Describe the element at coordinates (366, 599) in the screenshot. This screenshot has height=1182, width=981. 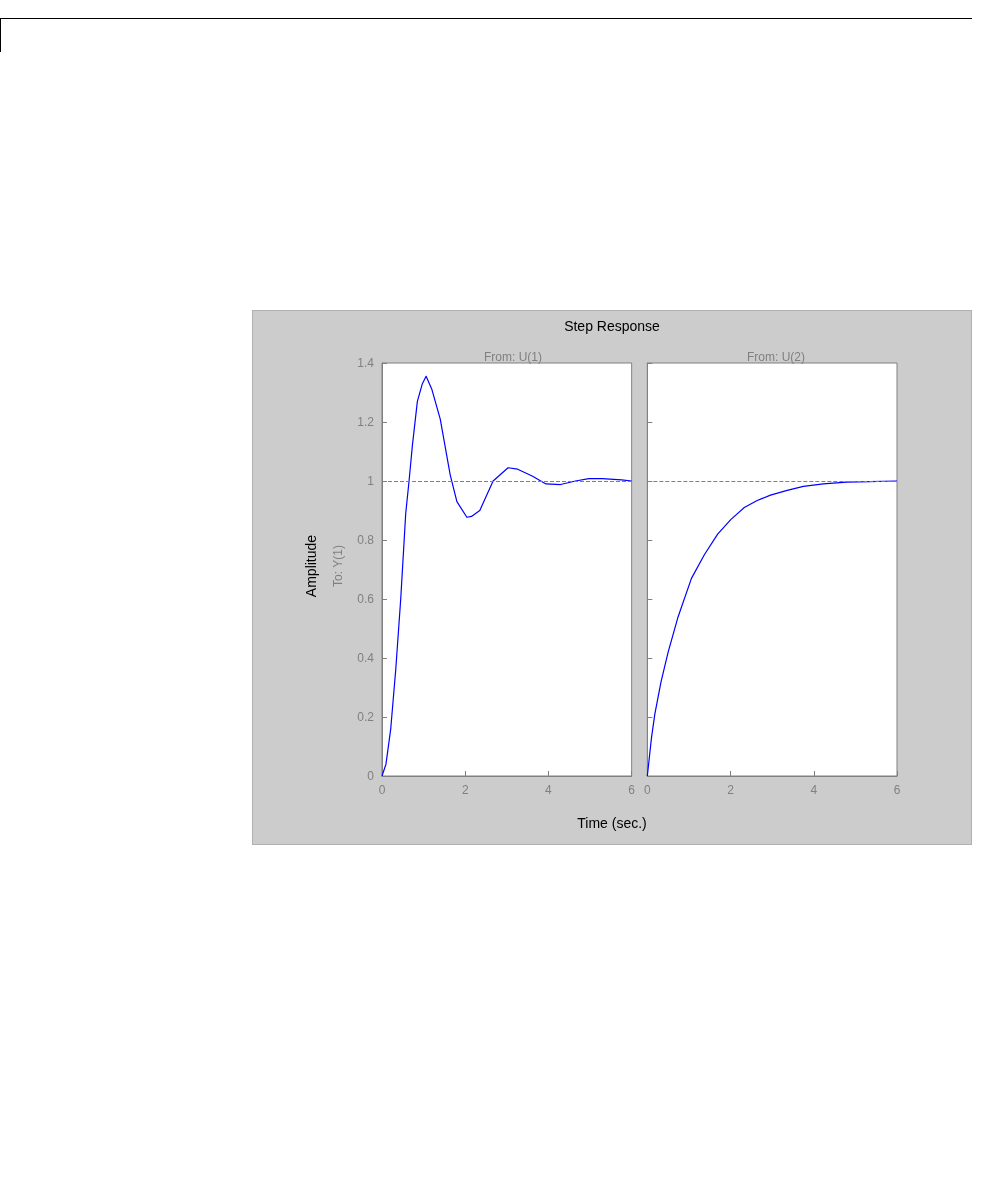
I see `y-tick-label: 0.6` at that location.